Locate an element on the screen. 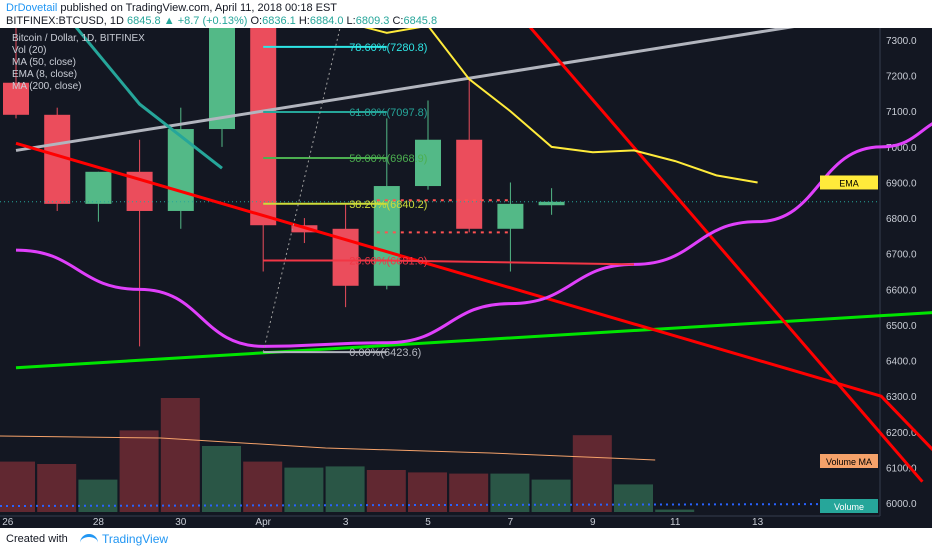  y-tick-label: 7100.0 is located at coordinates (901, 112).